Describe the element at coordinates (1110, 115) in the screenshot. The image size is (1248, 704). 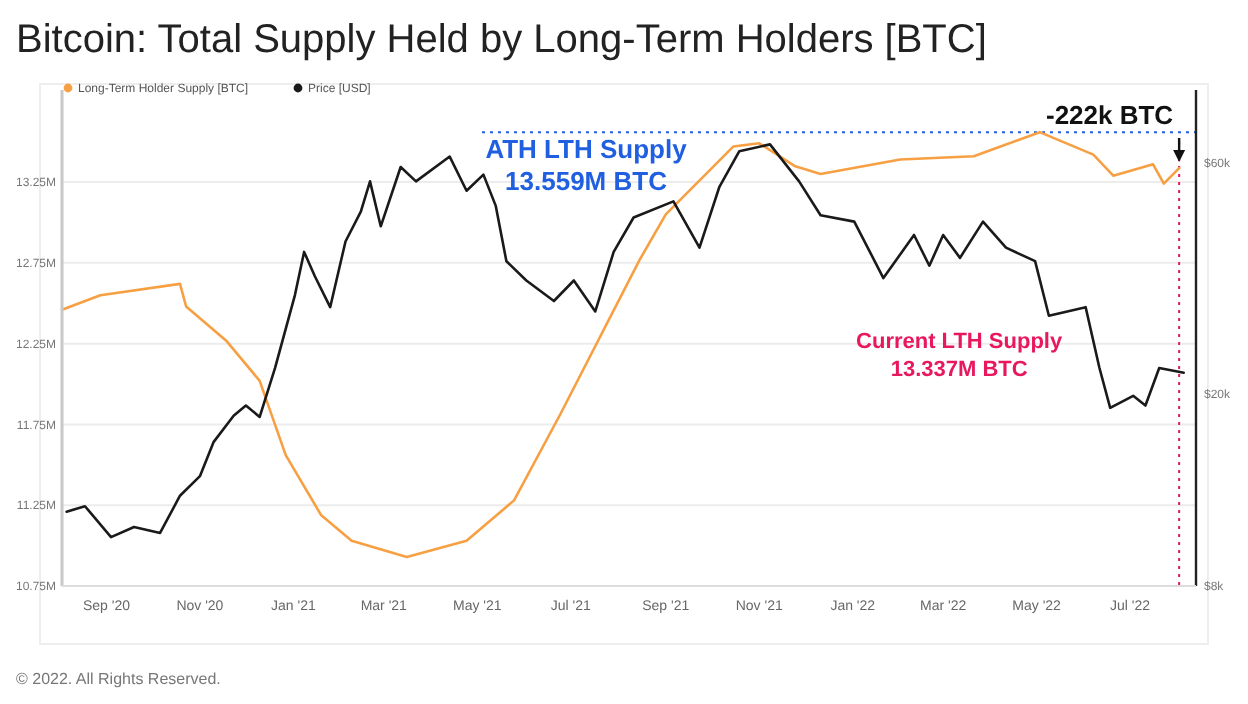
I see `annotation: -222k BTC` at that location.